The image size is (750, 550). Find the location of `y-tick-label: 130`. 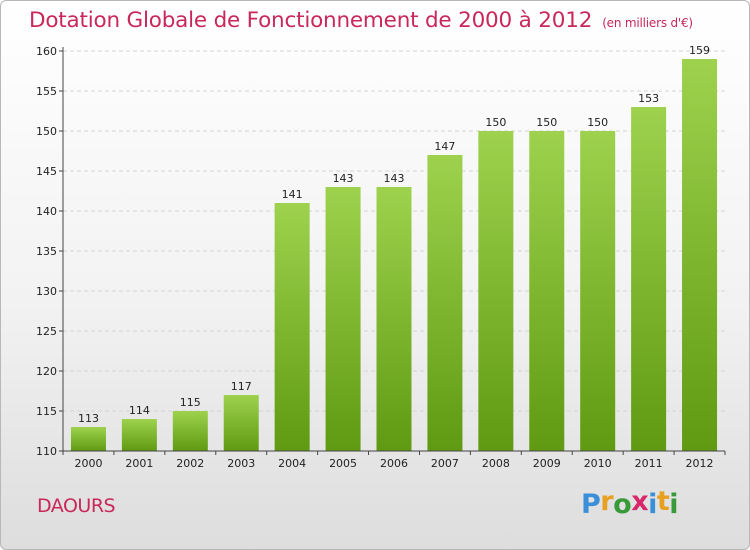

y-tick-label: 130 is located at coordinates (46, 291).